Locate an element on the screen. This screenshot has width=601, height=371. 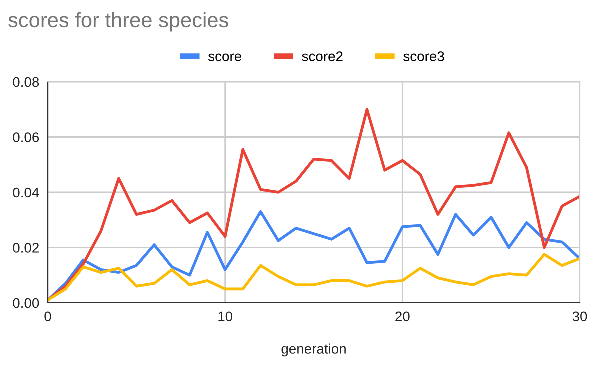
legend-label: score2 is located at coordinates (322, 57).